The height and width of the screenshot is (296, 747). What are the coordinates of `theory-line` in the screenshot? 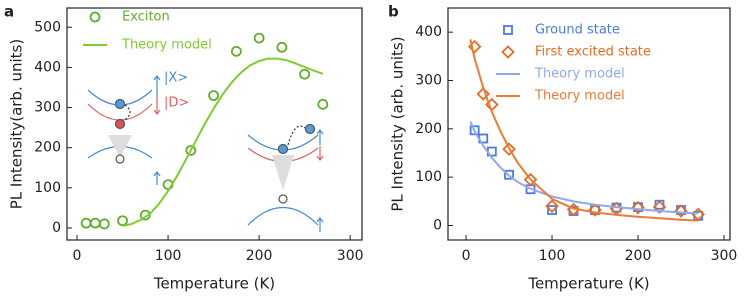 It's located at (584, 168).